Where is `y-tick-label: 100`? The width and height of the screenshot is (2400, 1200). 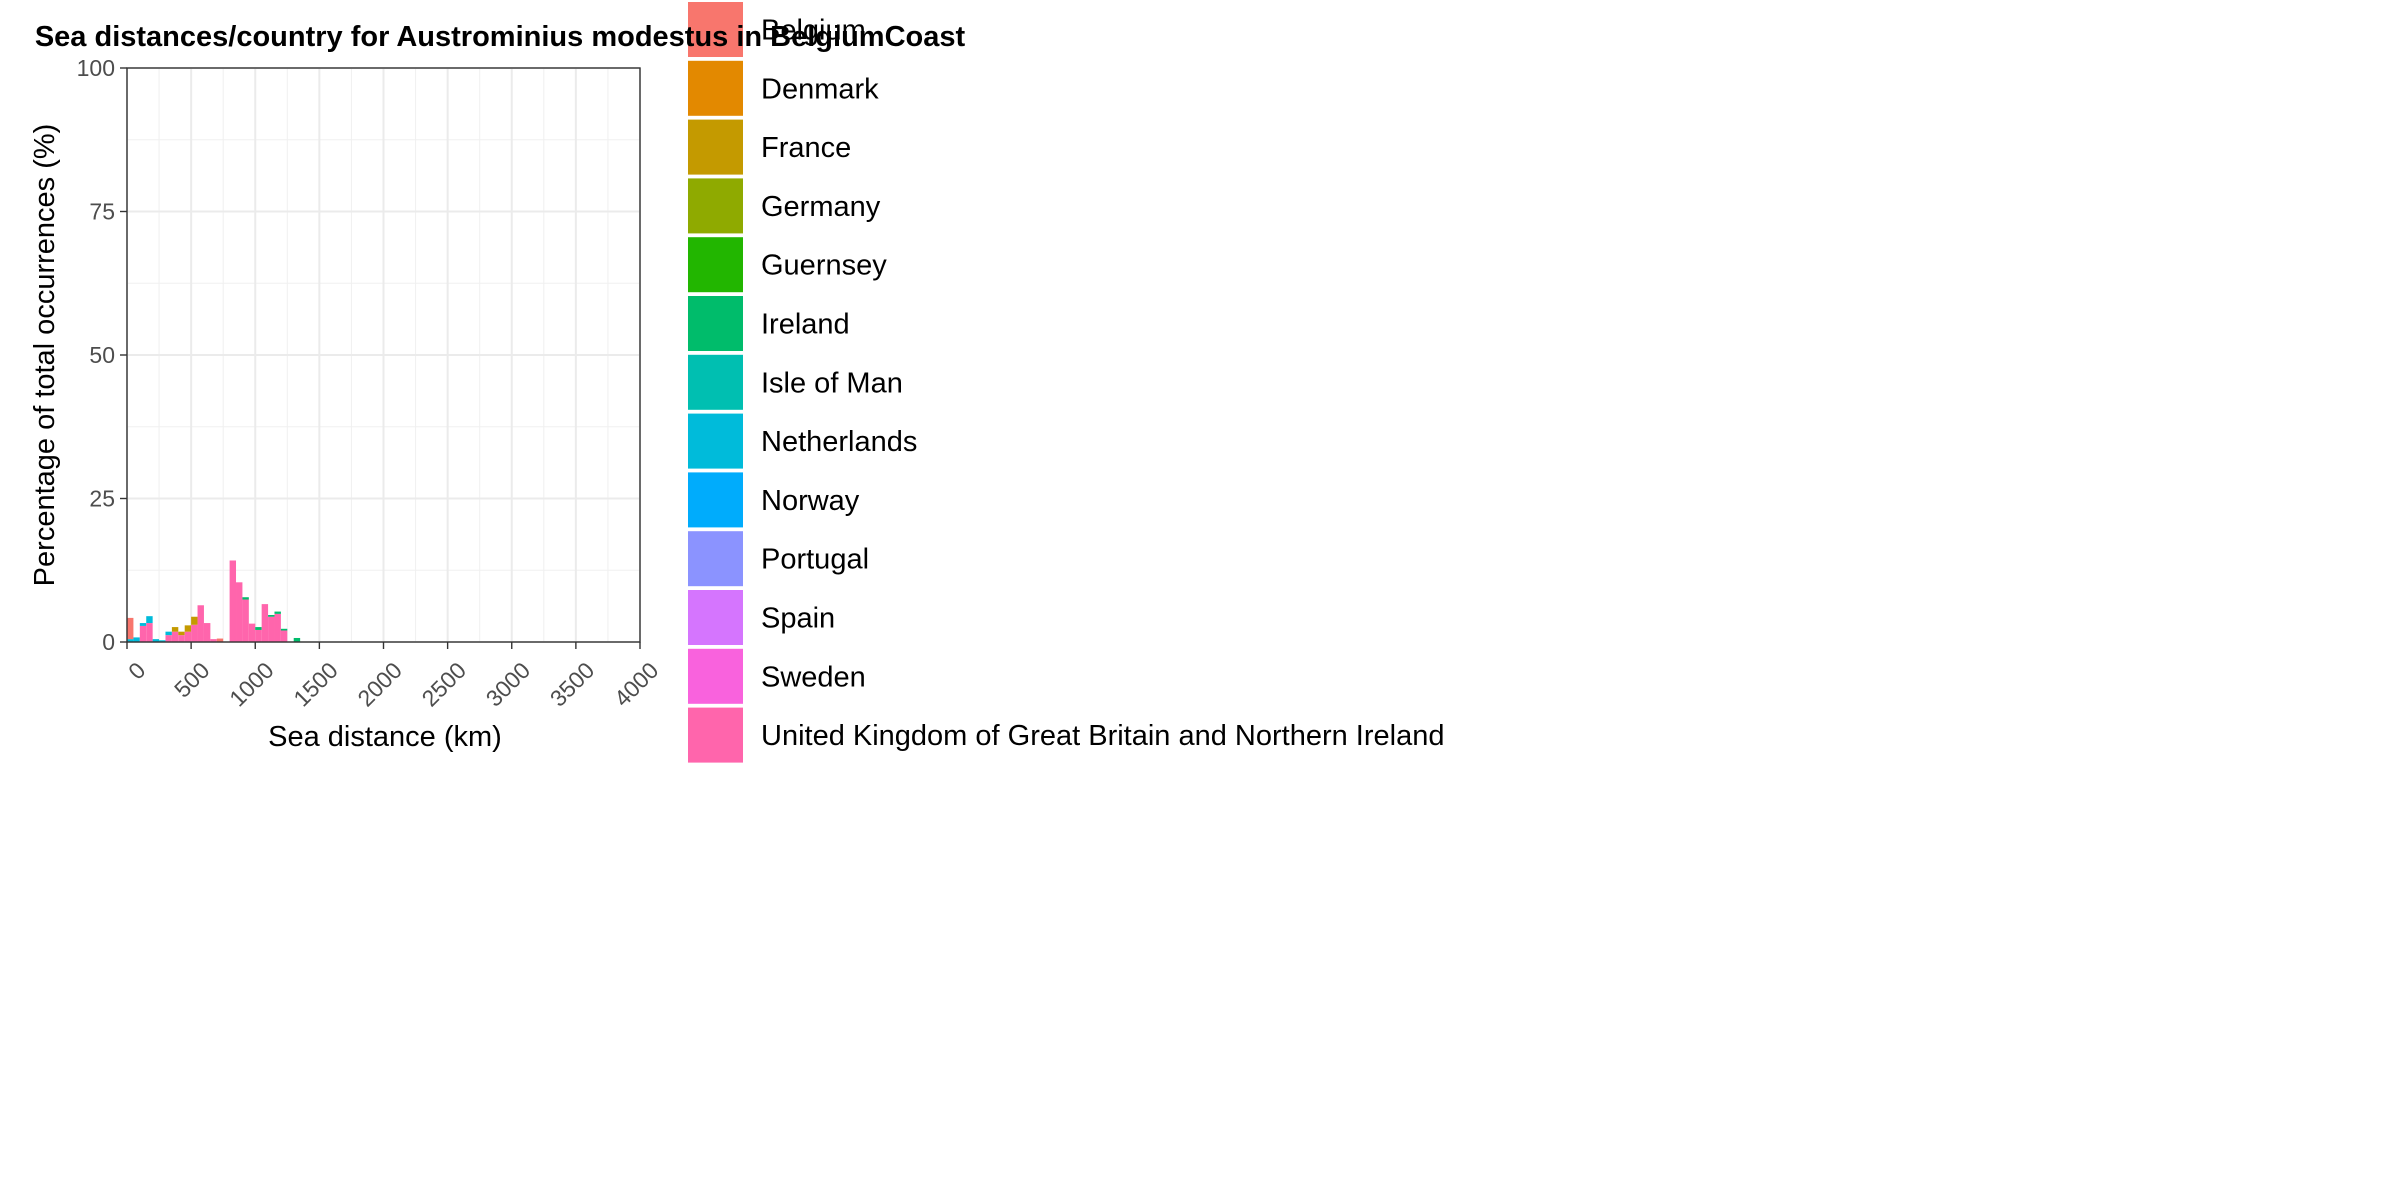 y-tick-label: 100 is located at coordinates (96, 68).